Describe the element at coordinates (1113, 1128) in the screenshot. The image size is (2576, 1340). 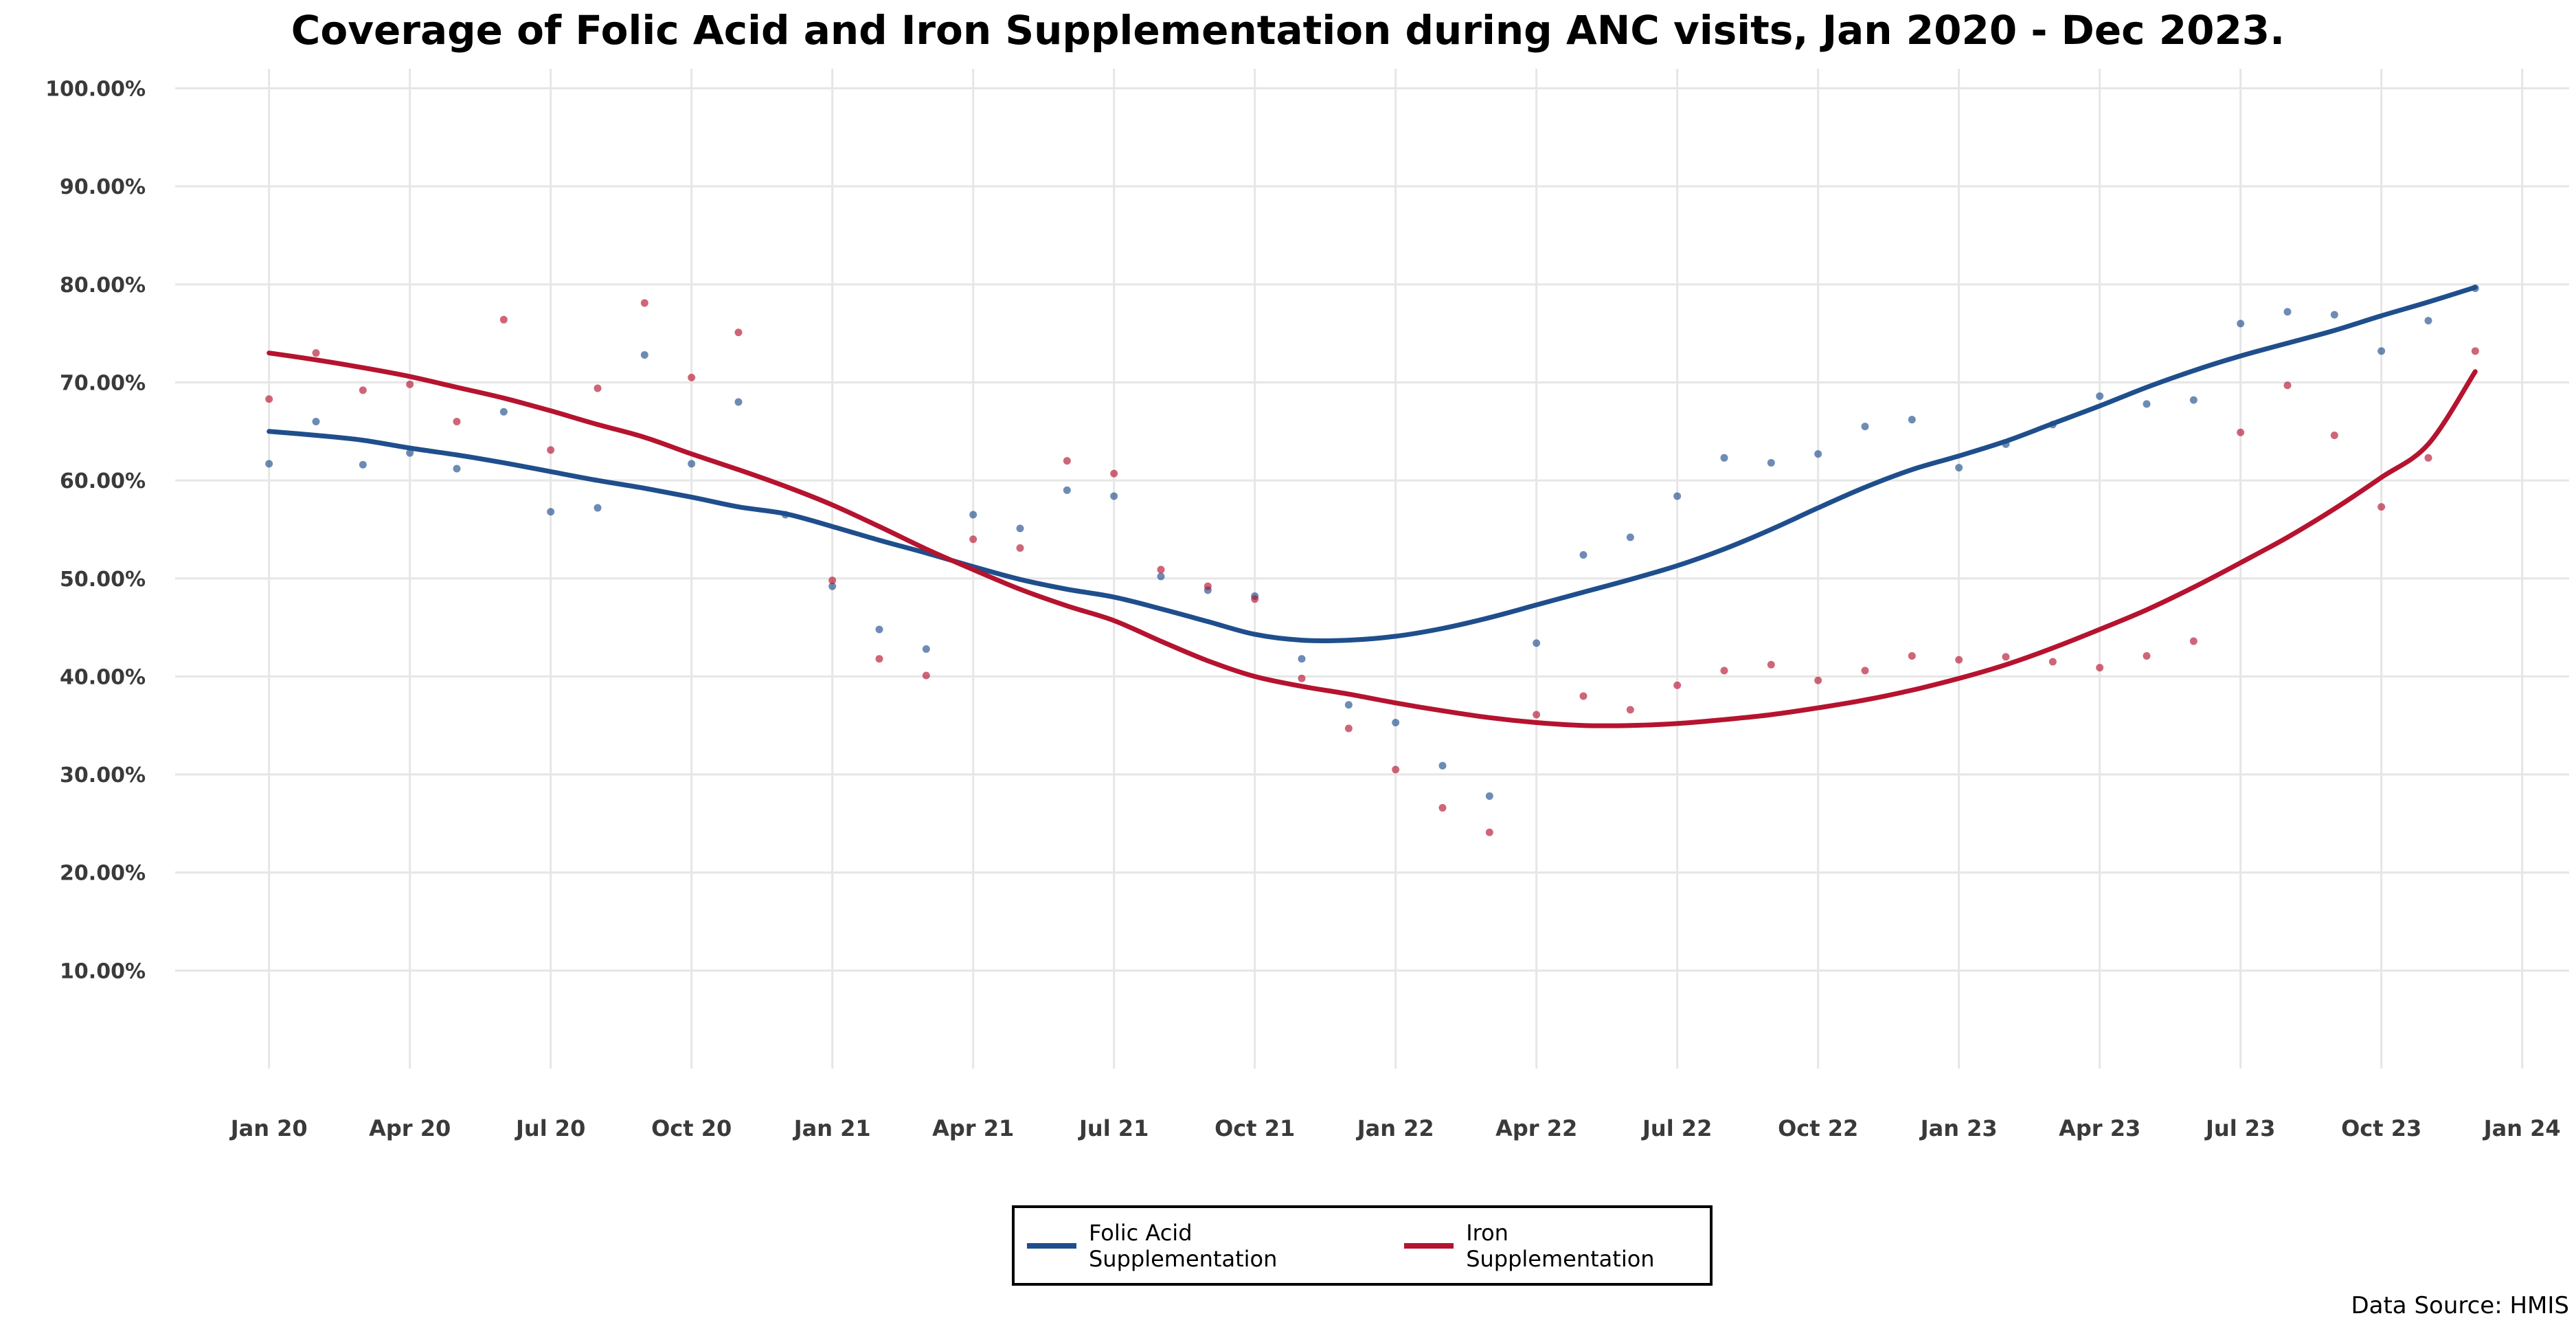
I see `x-tick-label: Jul 21` at that location.